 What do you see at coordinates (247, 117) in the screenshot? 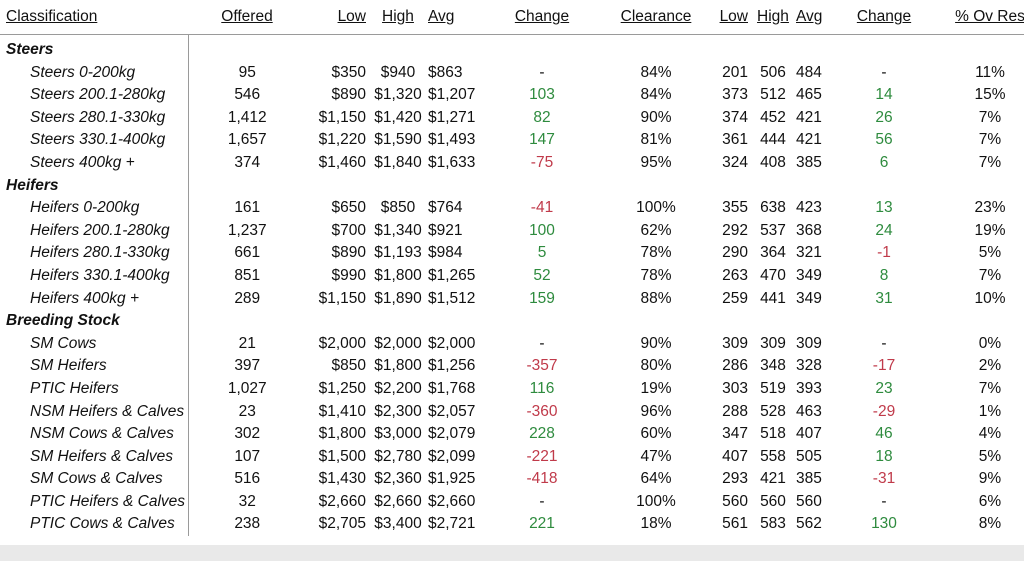
I see `offered-cell: 1,412` at bounding box center [247, 117].